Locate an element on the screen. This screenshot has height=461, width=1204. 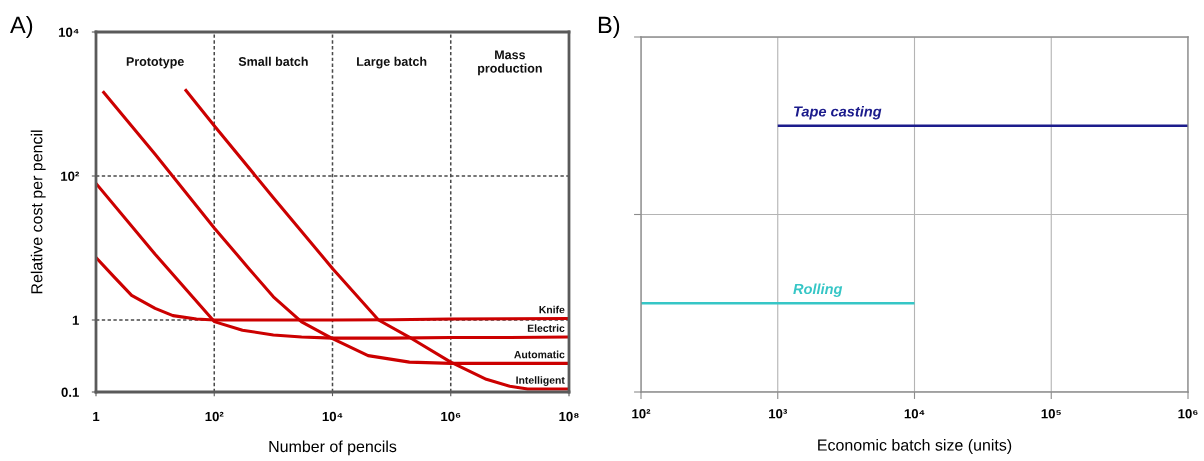
annotation: Mass production is located at coordinates (510, 63).